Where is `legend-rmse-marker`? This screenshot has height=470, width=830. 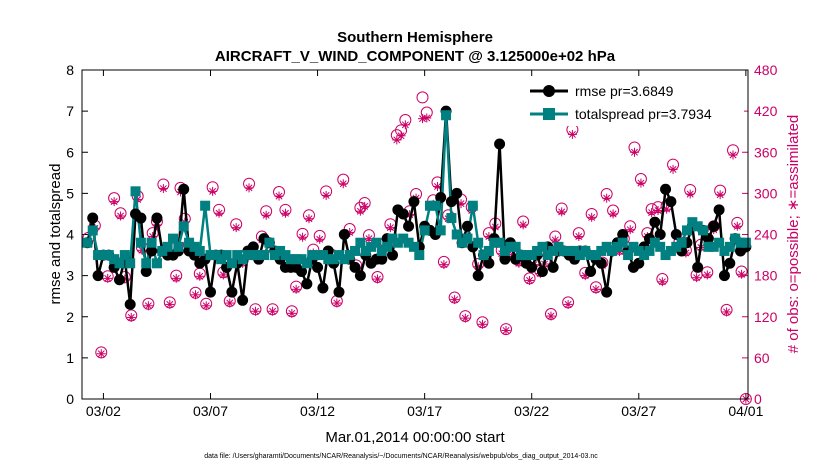 legend-rmse-marker is located at coordinates (549, 91).